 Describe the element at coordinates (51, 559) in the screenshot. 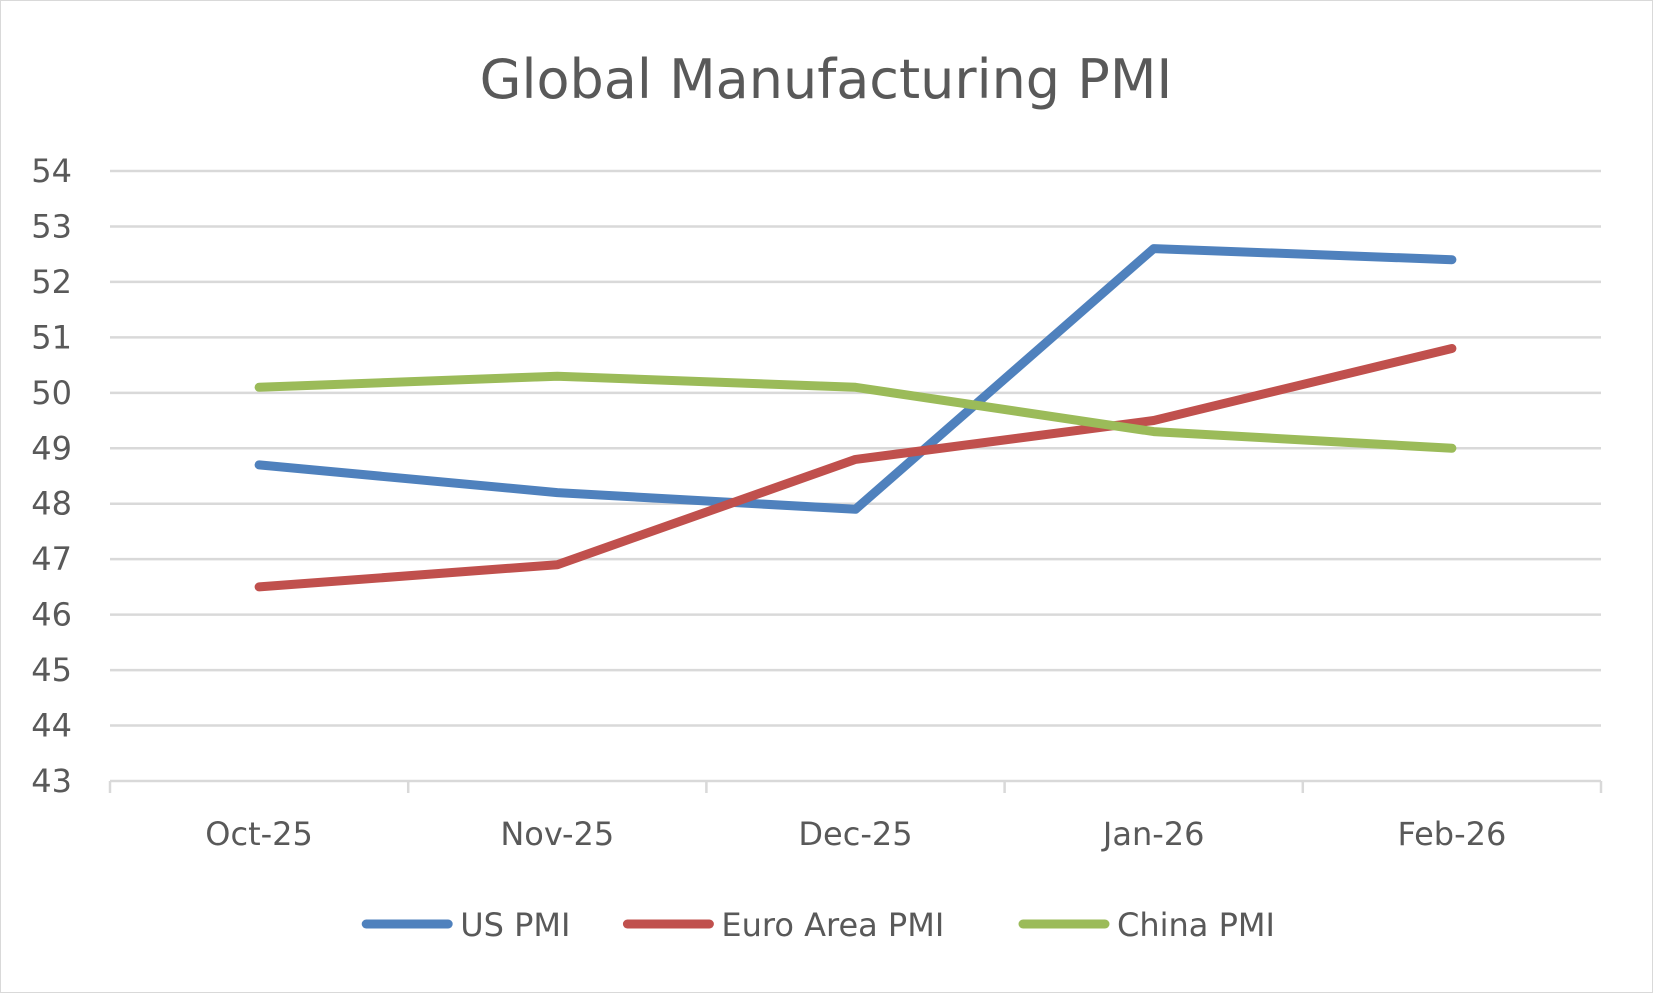

I see `y-tick-label: 47` at that location.